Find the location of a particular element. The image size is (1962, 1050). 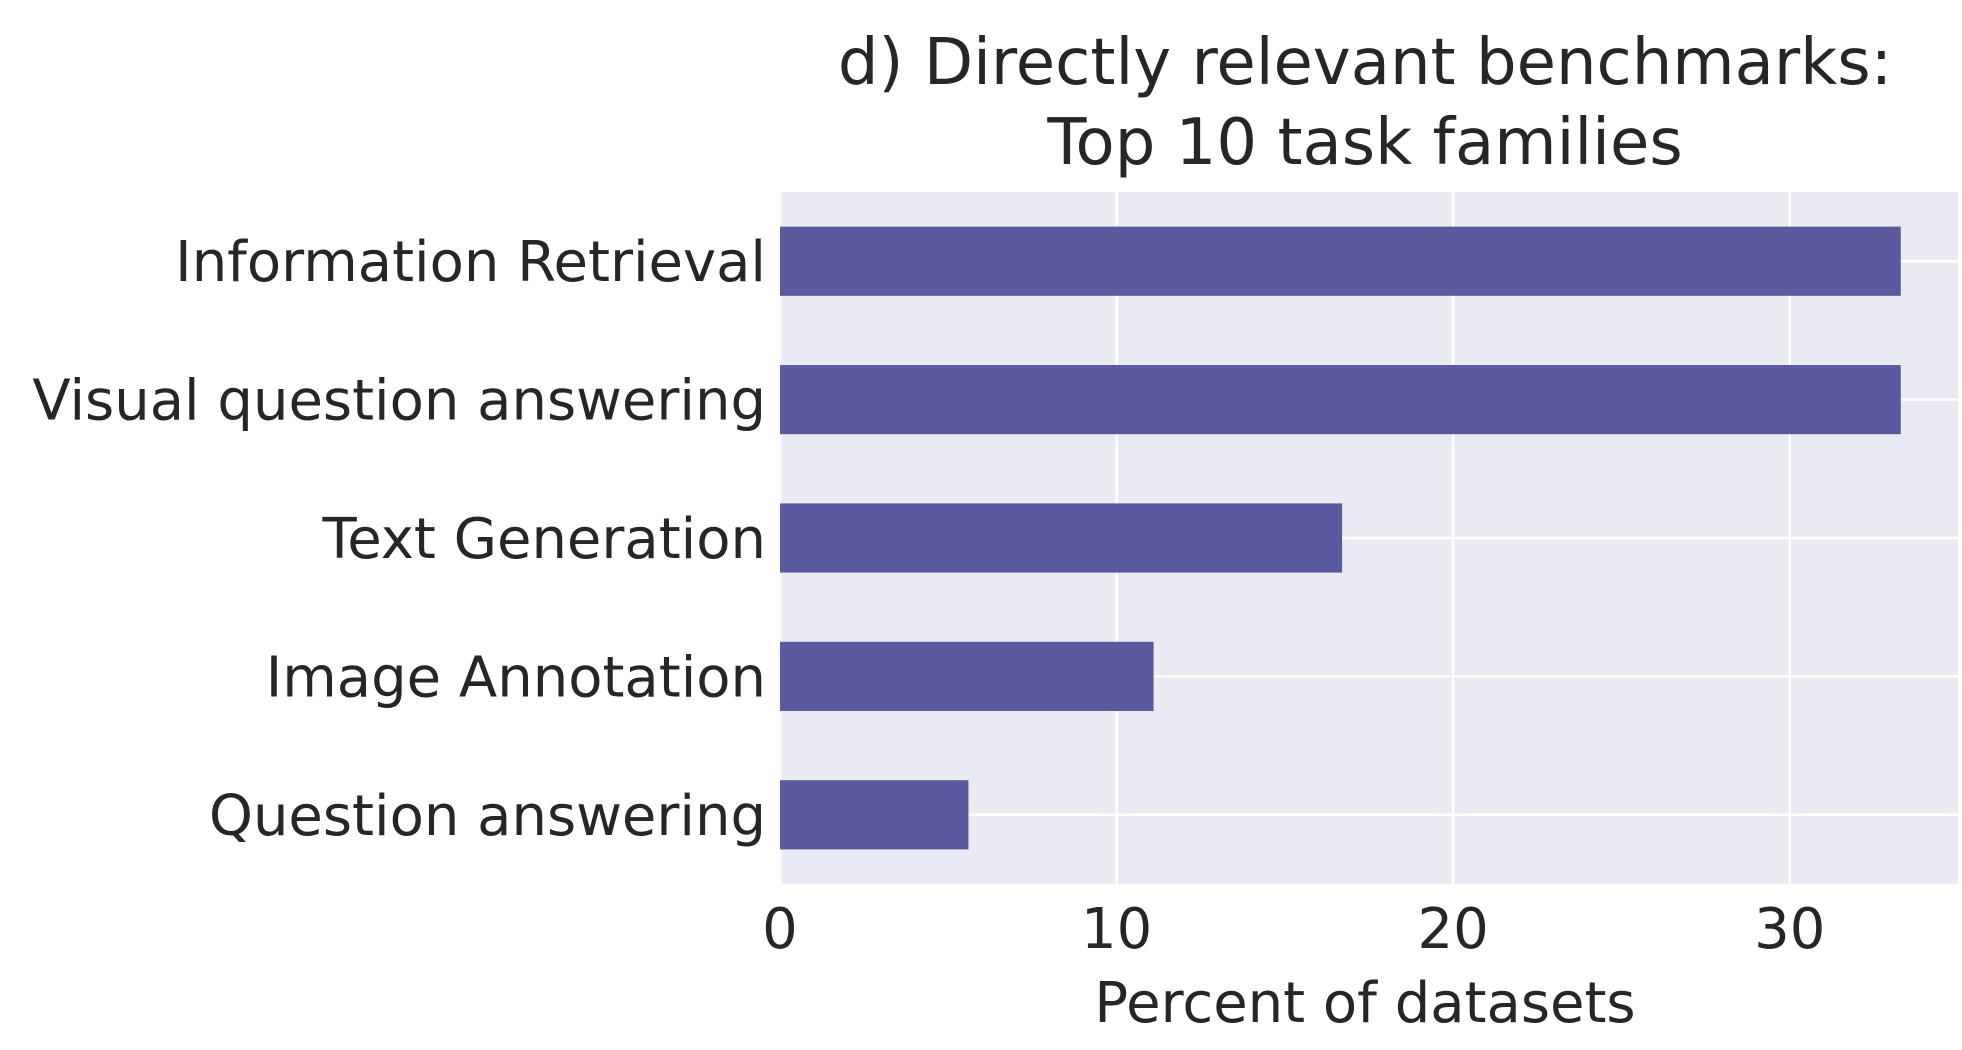

chart-title-line-2: Top 10 task families is located at coordinates (1364, 143).